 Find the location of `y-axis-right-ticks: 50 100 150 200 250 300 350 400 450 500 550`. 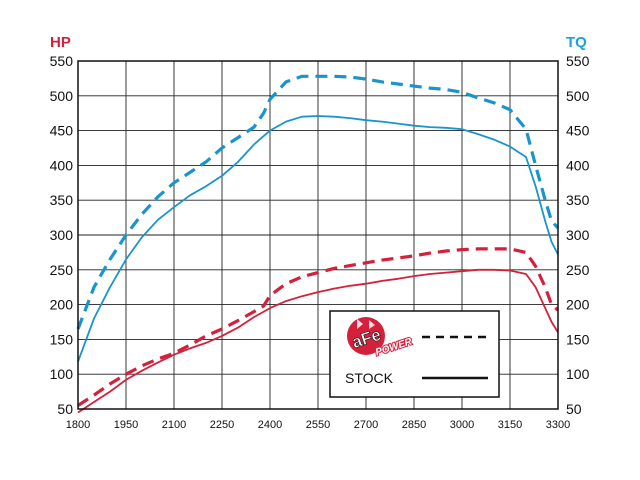

y-axis-right-ticks: 50 100 150 200 250 300 350 400 450 500 550 is located at coordinates (578, 235).